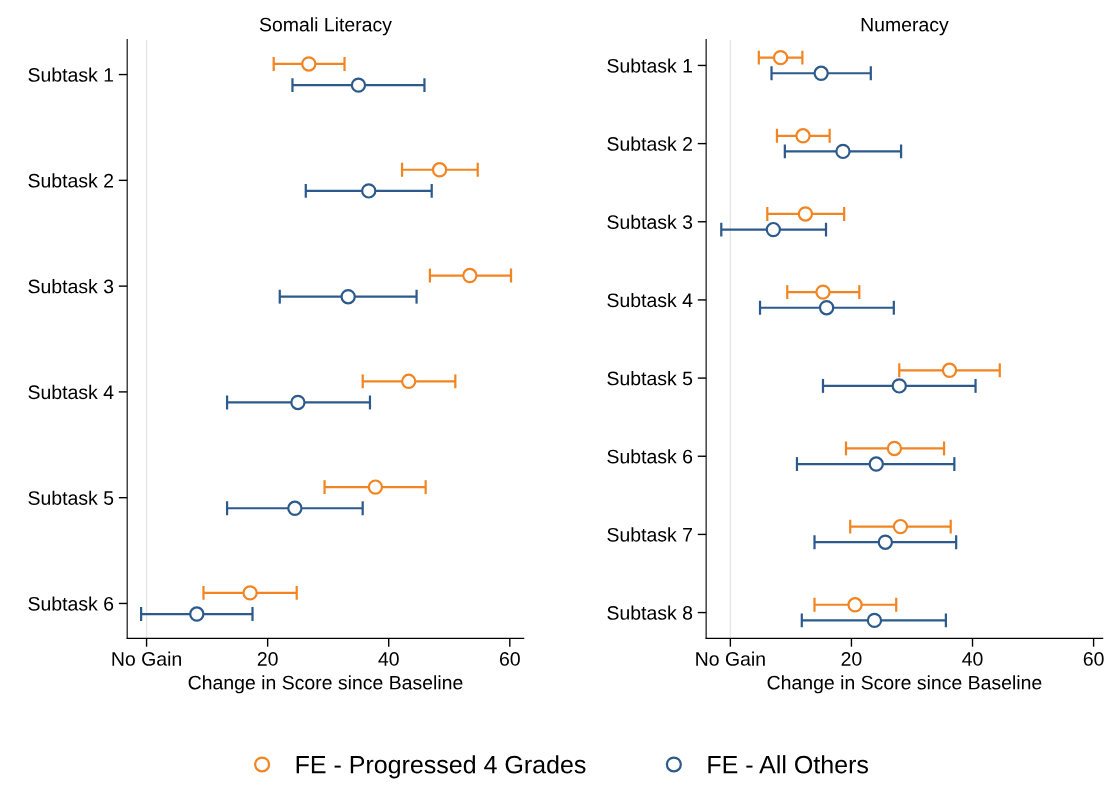  I want to click on chart-title: Numeracy, so click(905, 26).